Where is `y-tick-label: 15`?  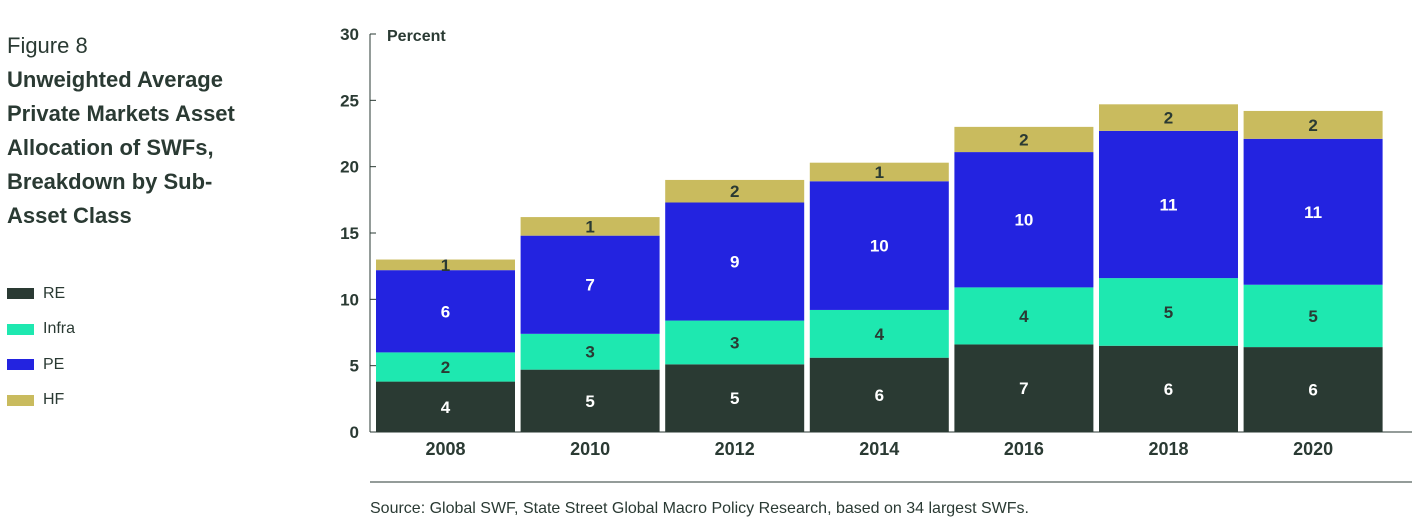 y-tick-label: 15 is located at coordinates (349, 233).